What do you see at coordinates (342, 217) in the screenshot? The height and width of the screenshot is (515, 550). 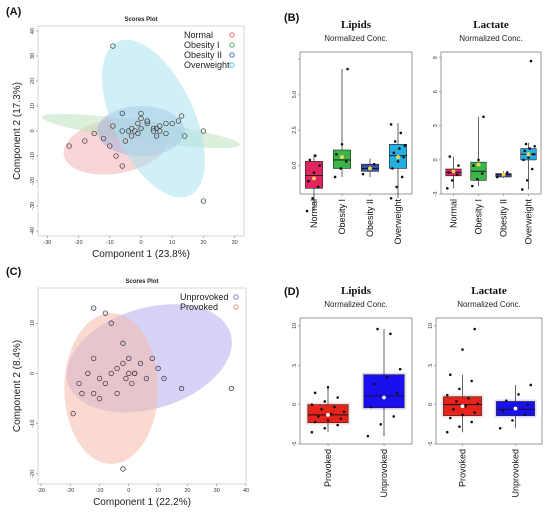 I see `category-label: Obesity I` at bounding box center [342, 217].